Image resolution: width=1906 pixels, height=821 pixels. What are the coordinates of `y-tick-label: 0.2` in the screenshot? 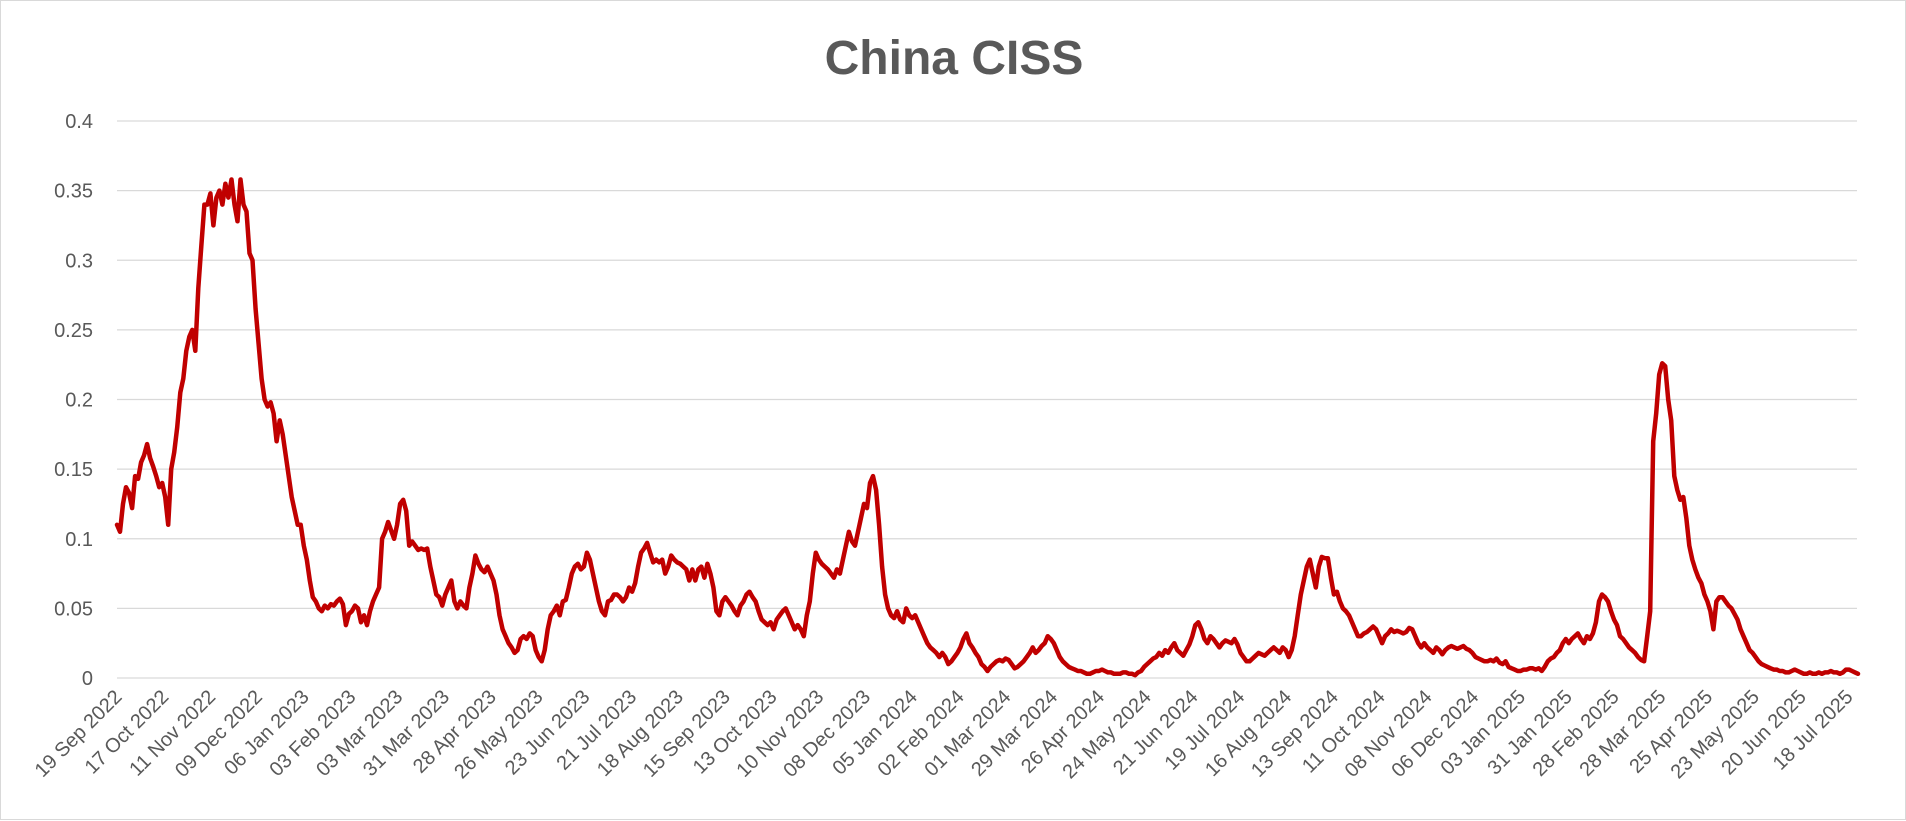 It's located at (79, 401).